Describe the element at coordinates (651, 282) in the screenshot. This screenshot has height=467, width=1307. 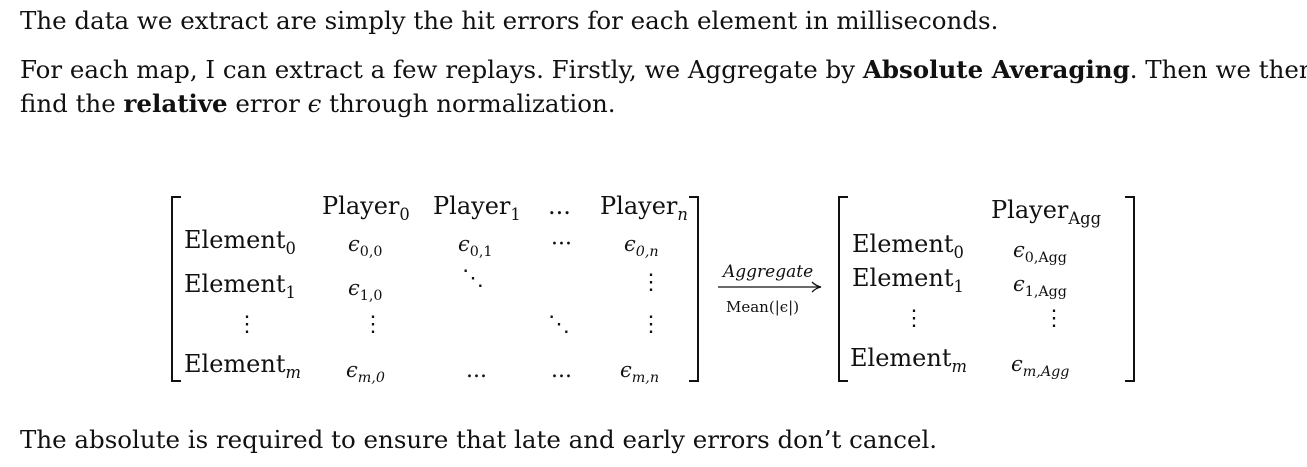
I see `left-cell-r1c3-vdots: ⋮` at that location.